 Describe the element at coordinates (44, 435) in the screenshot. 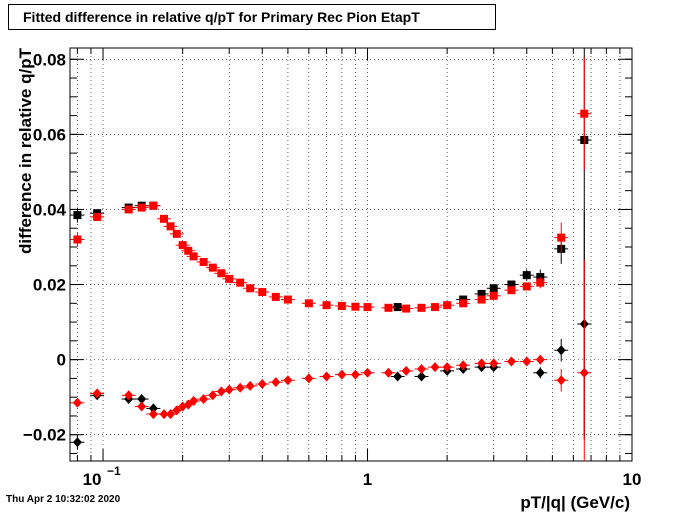

I see `y-tick-label: −0.02` at that location.